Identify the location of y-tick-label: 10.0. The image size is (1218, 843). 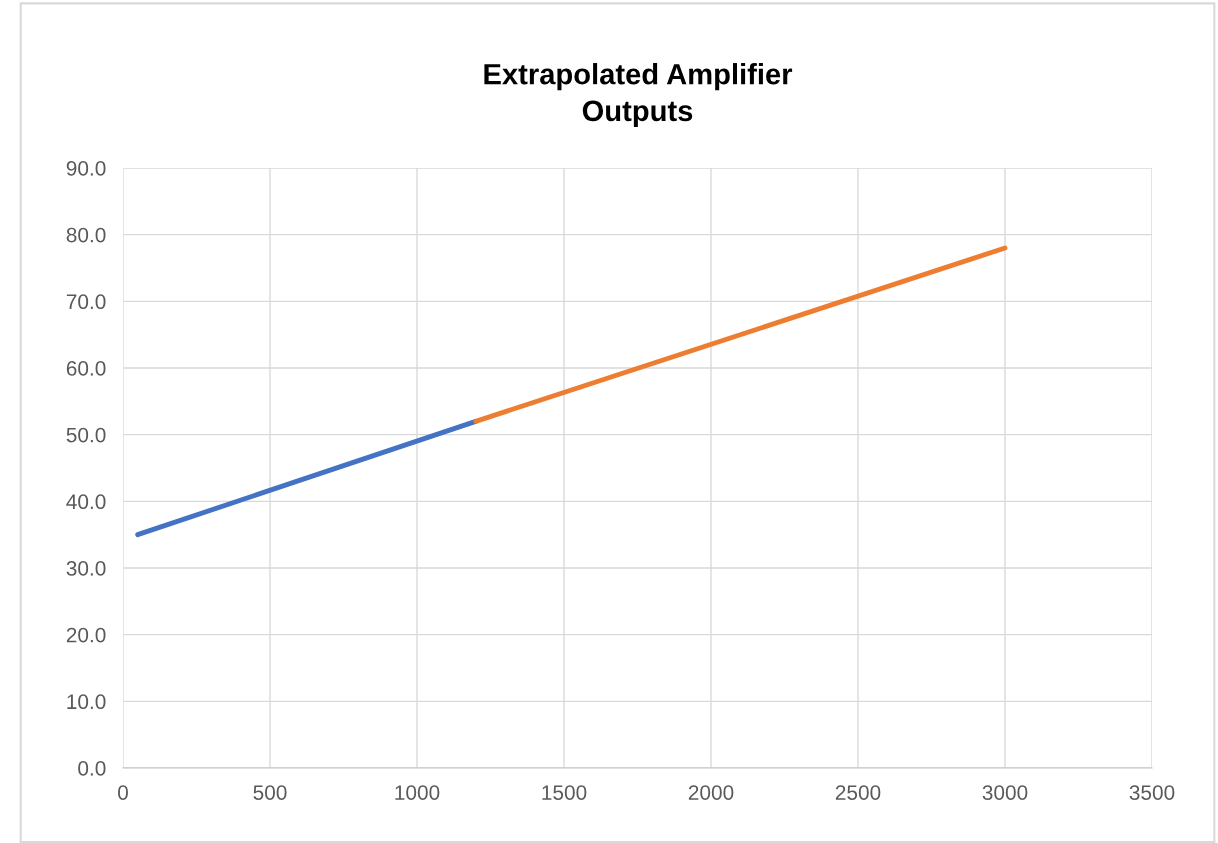
(86, 702).